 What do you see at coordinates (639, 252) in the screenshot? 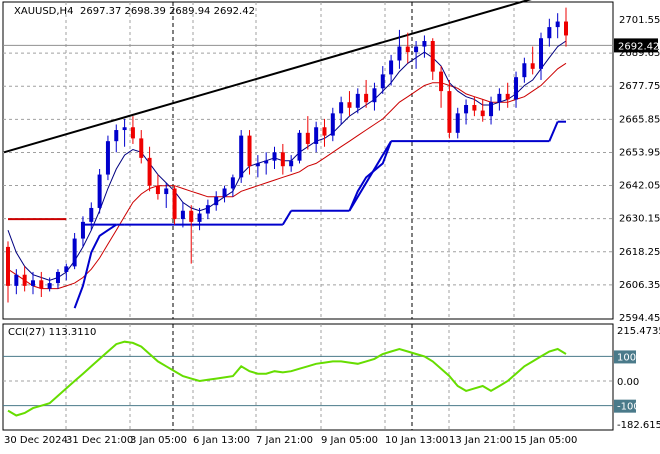
I see `y-tick-label: 2618.25` at bounding box center [639, 252].